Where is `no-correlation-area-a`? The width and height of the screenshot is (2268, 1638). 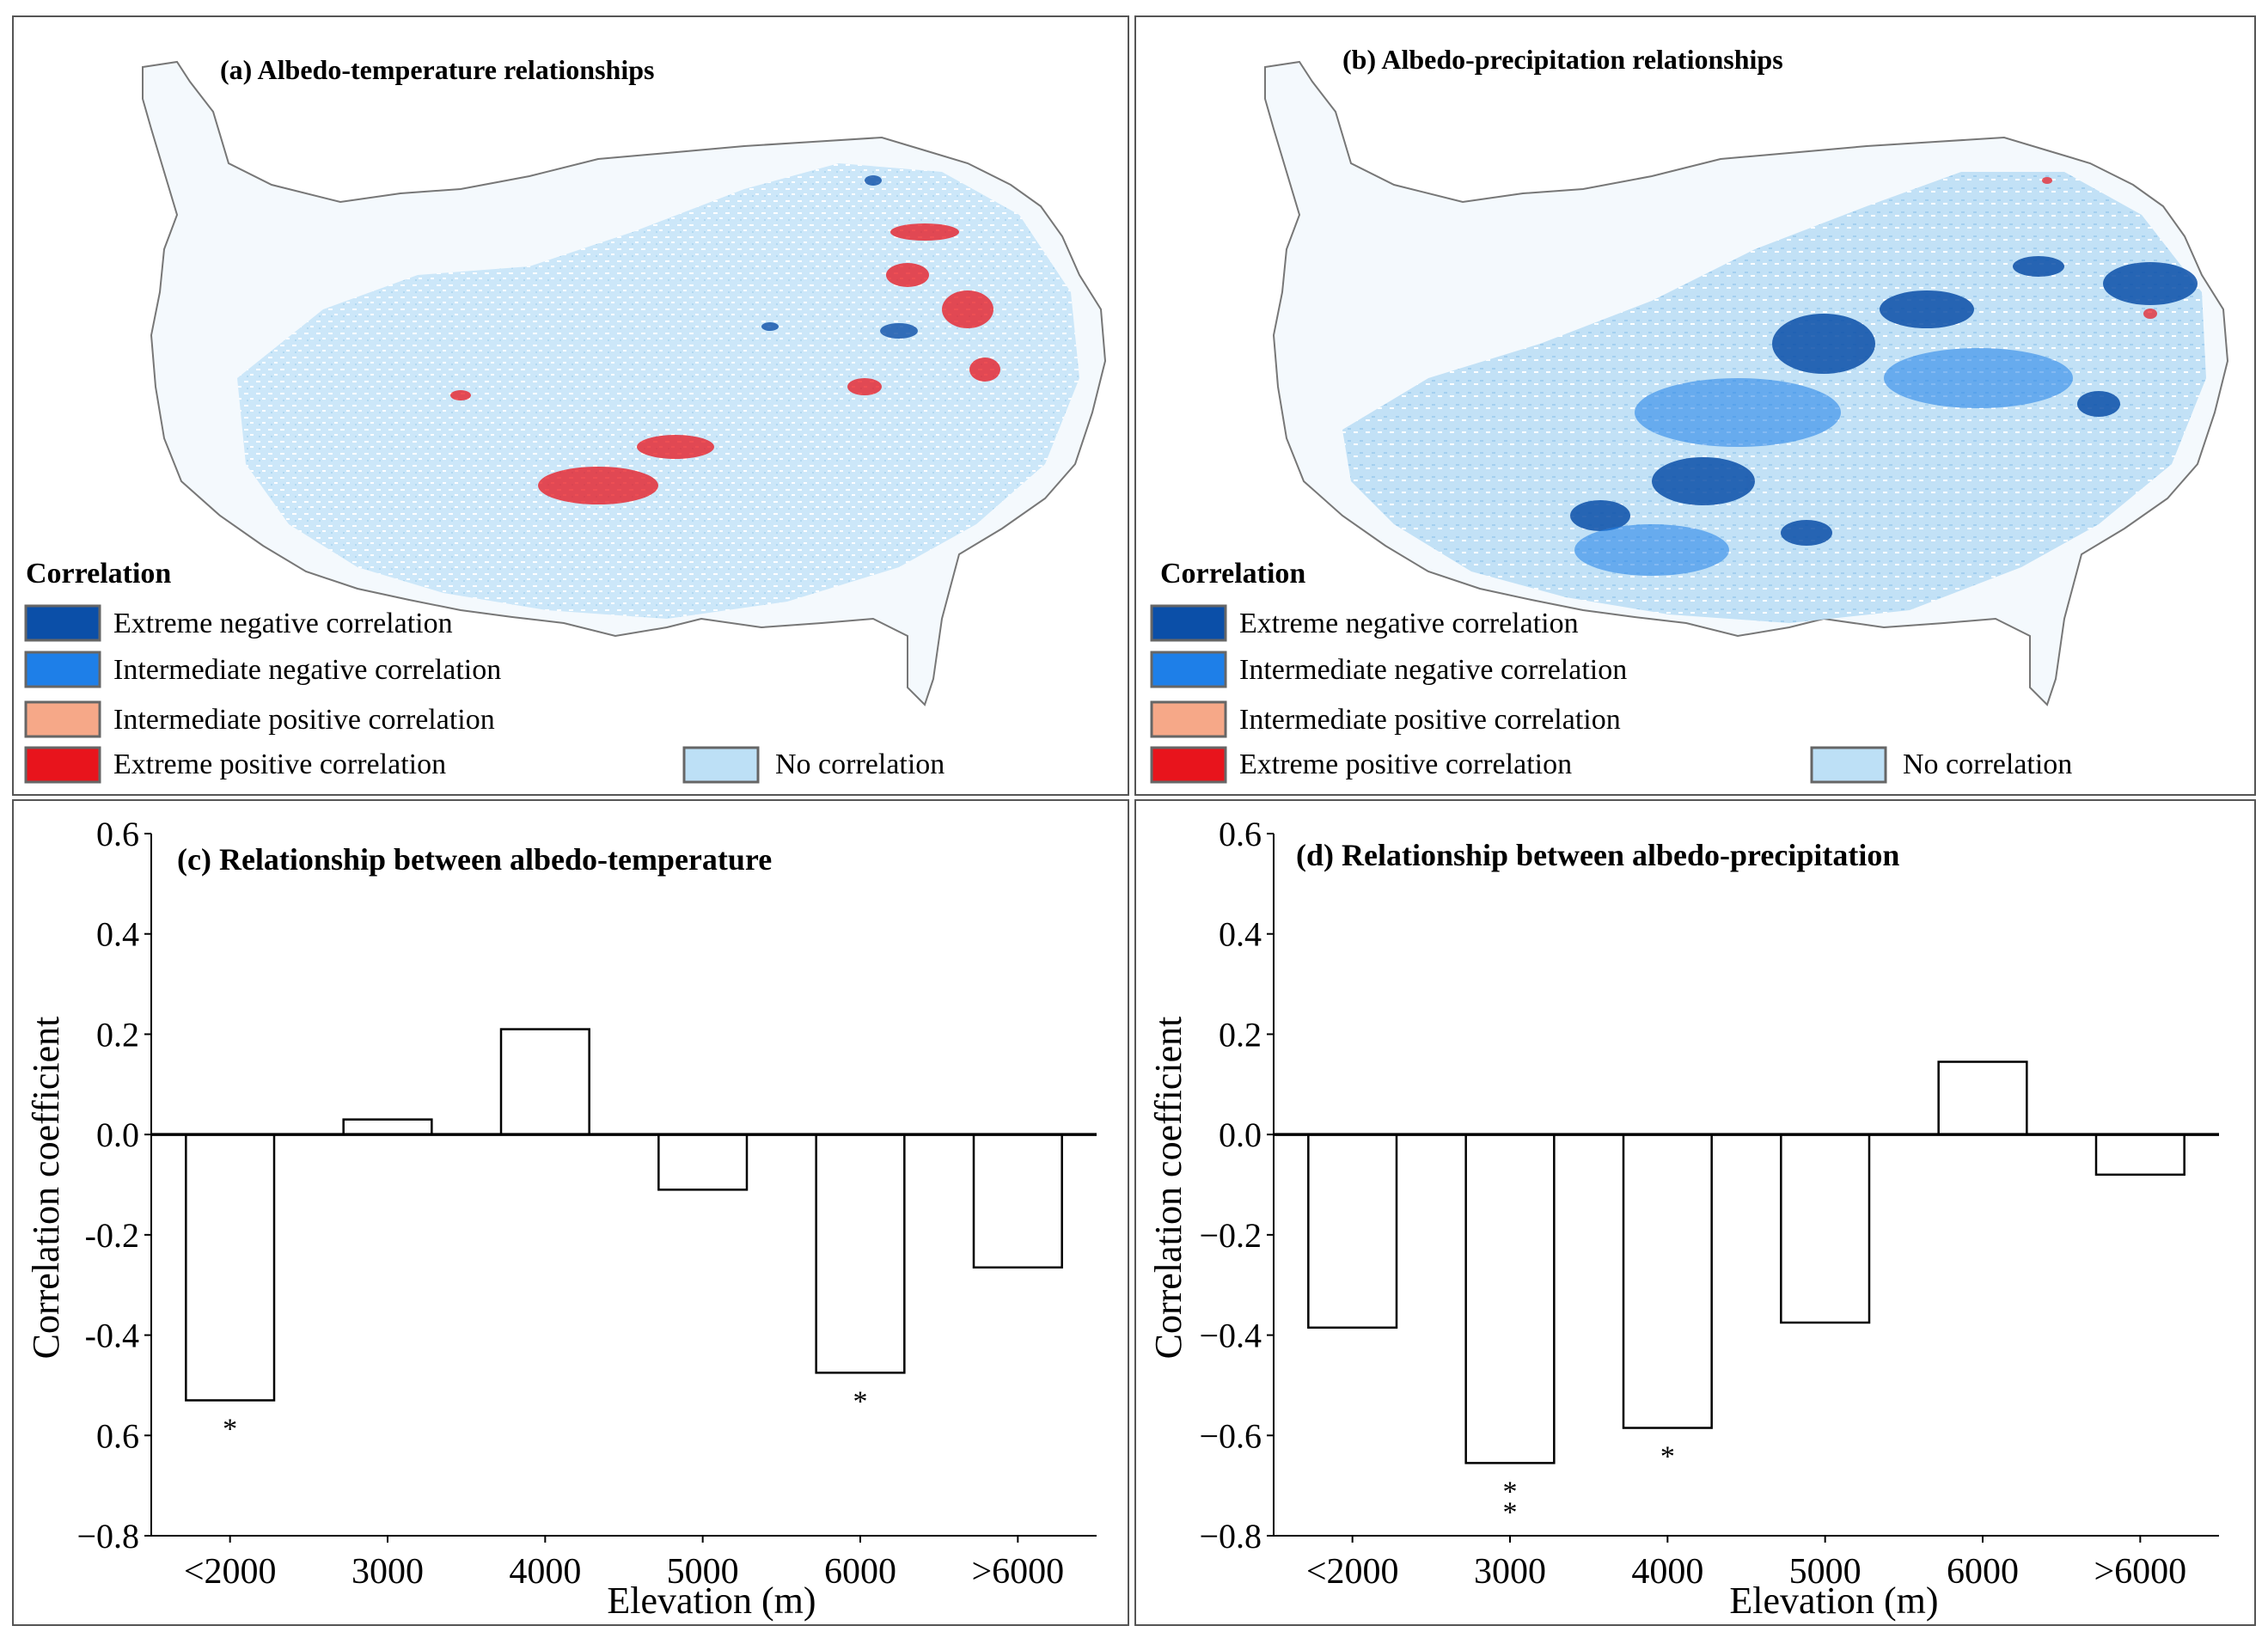 no-correlation-area-a is located at coordinates (658, 391).